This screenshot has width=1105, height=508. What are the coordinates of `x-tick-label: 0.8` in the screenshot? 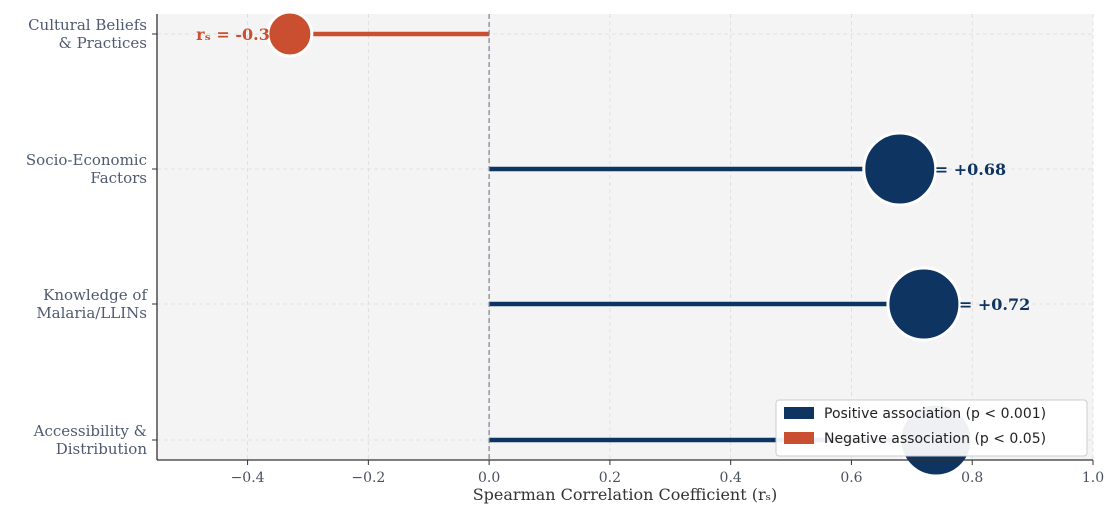 It's located at (972, 478).